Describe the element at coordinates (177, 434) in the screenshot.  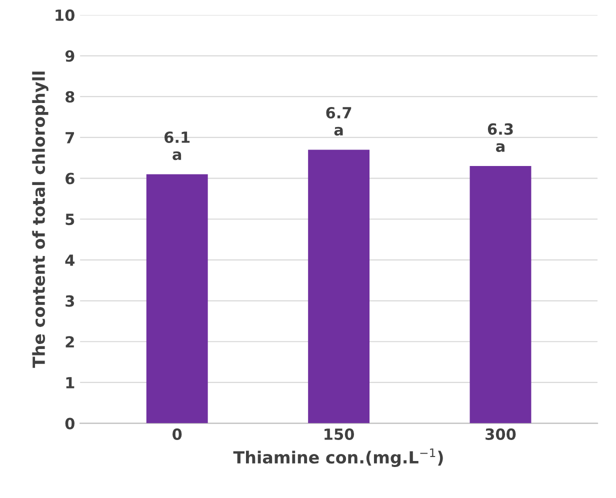
I see `x-tick-label: 0` at that location.